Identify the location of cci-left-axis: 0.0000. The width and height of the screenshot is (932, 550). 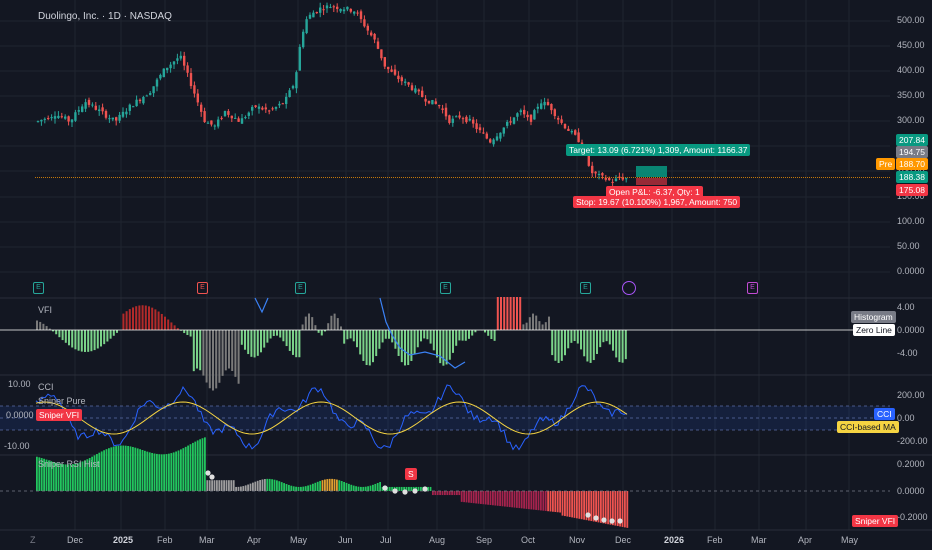
(20, 415).